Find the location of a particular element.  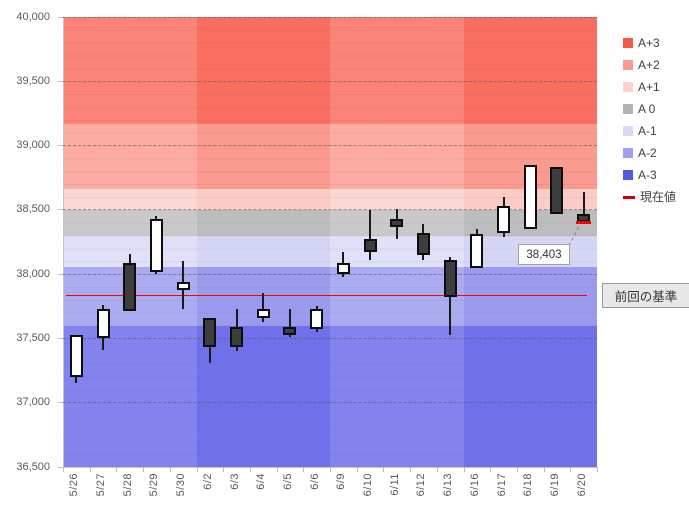

candle-body-5/29 is located at coordinates (156, 245).